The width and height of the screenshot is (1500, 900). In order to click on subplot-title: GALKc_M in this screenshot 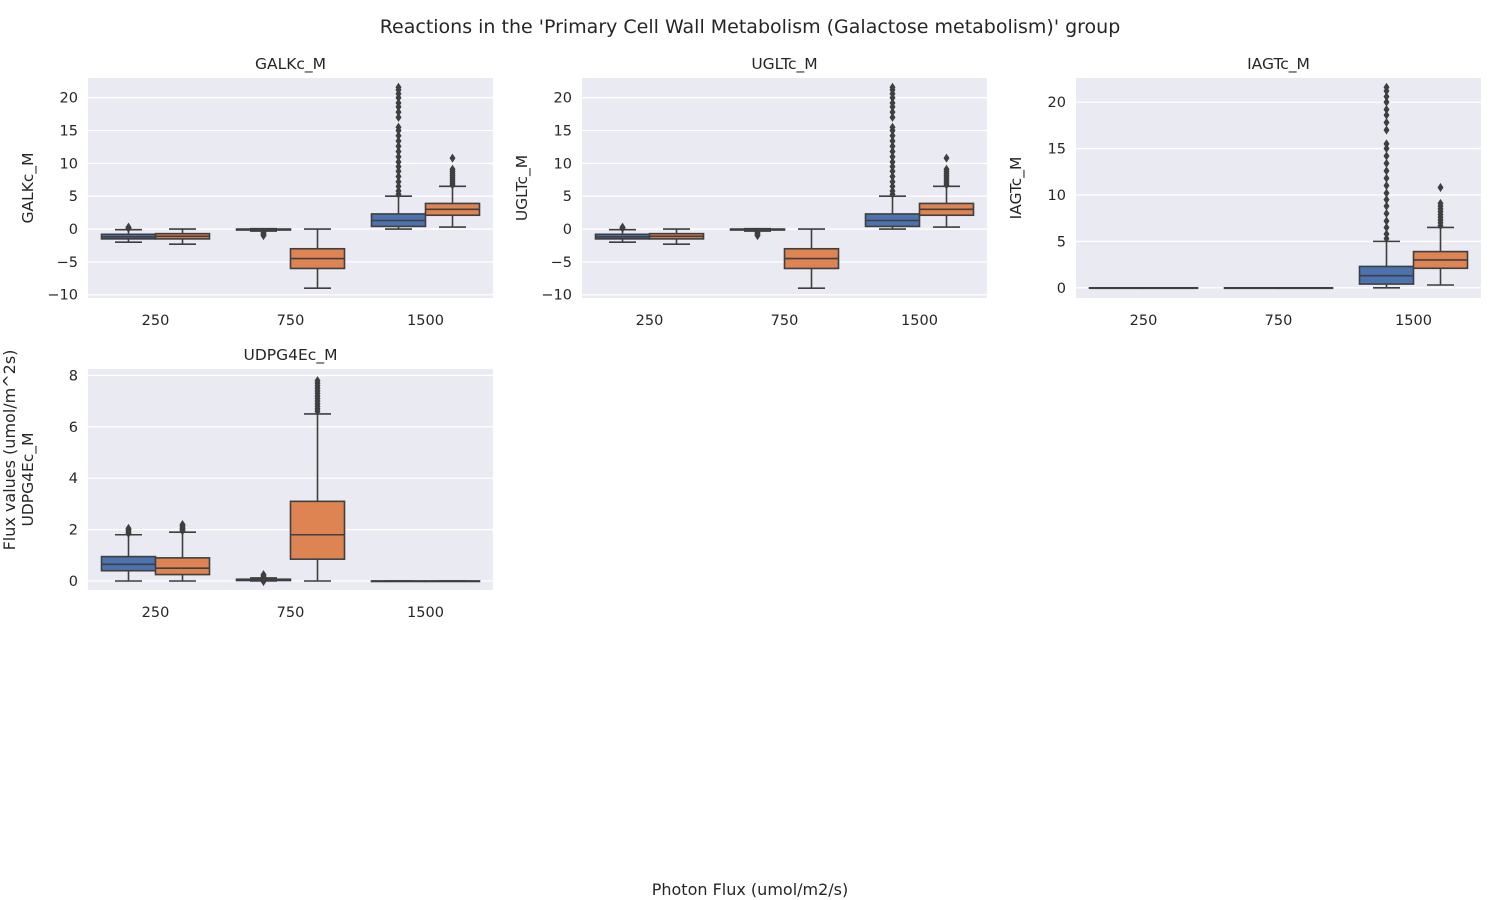, I will do `click(290, 64)`.